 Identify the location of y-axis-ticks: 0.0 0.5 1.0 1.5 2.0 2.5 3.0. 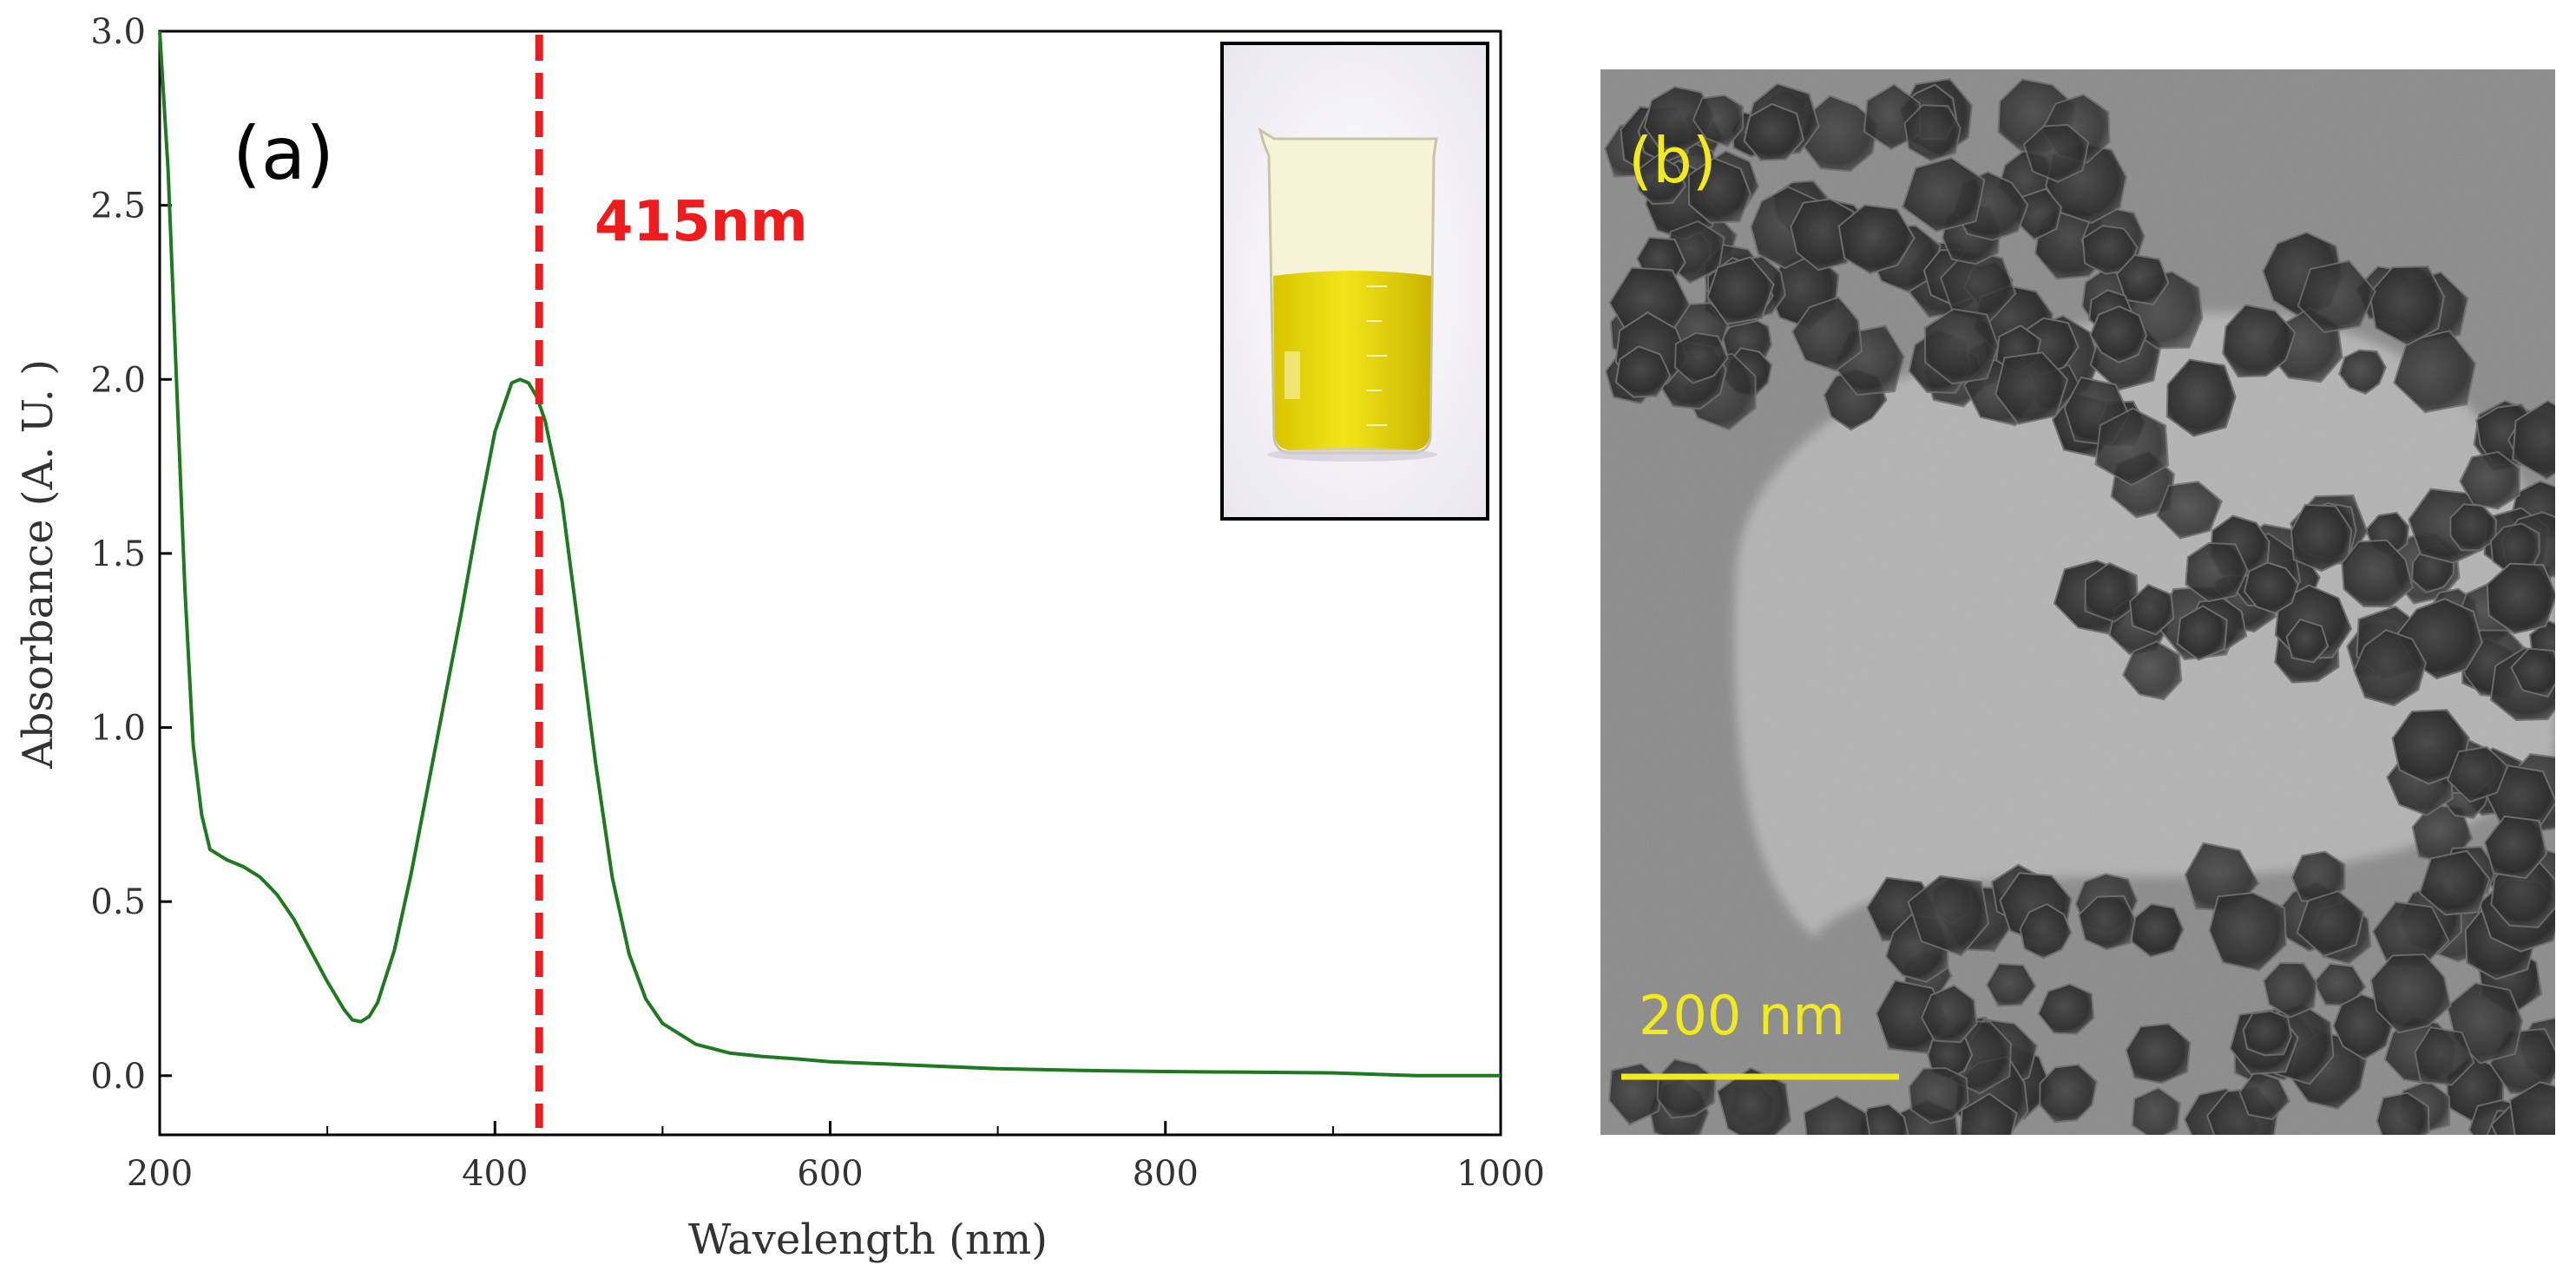
(131, 554).